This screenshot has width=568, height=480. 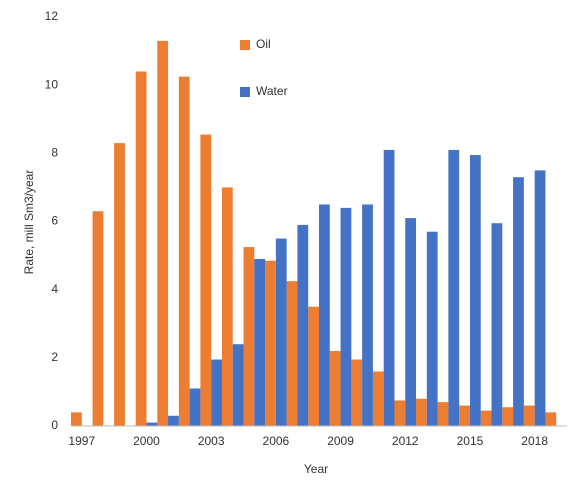 What do you see at coordinates (146, 441) in the screenshot?
I see `x-tick-label: 2000` at bounding box center [146, 441].